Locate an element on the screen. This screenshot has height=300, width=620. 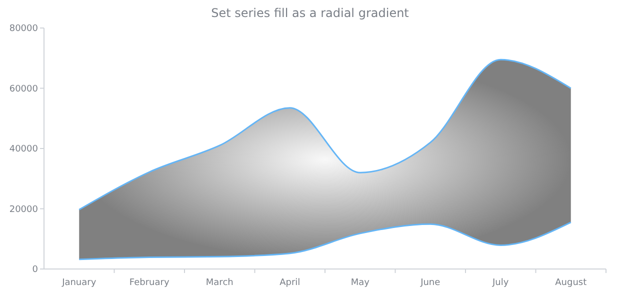
y-tick-label: 80000 is located at coordinates (23, 29).